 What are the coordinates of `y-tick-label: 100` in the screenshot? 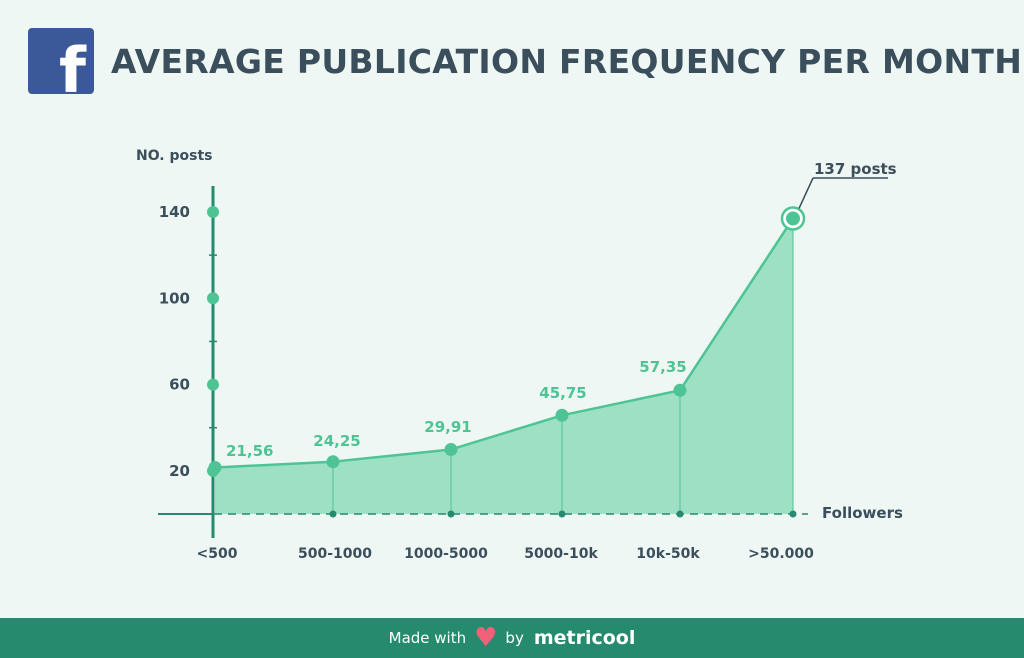 It's located at (174, 298).